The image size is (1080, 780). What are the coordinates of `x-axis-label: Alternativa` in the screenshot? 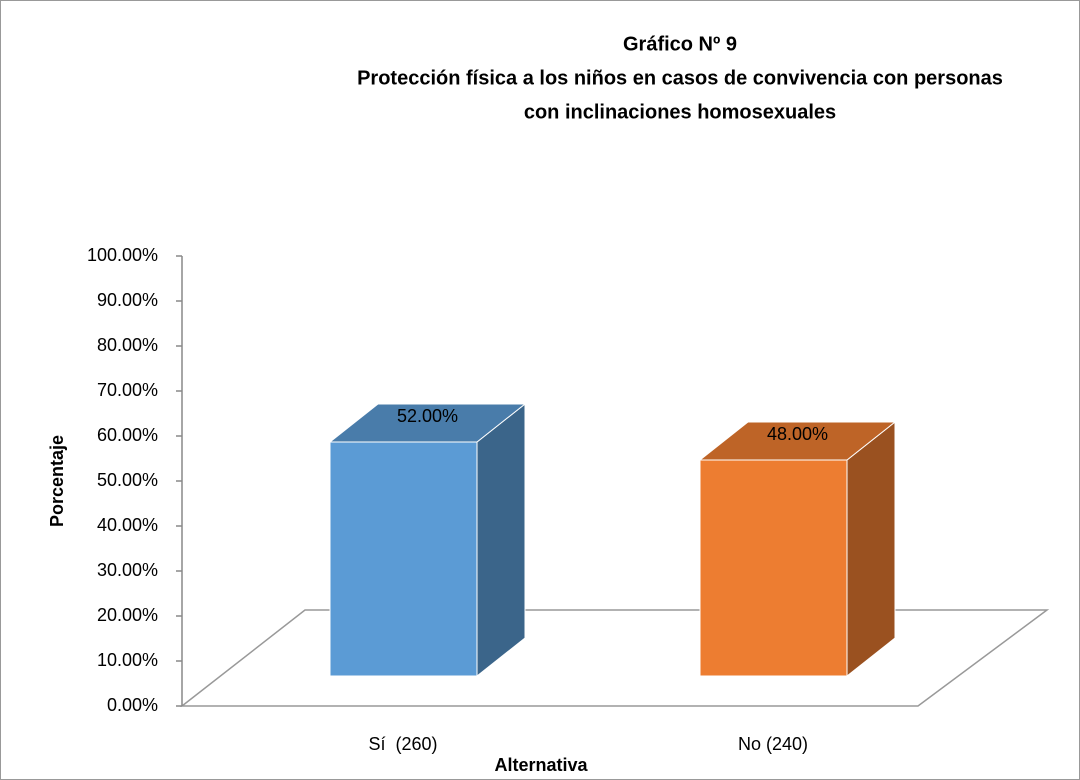 It's located at (541, 765).